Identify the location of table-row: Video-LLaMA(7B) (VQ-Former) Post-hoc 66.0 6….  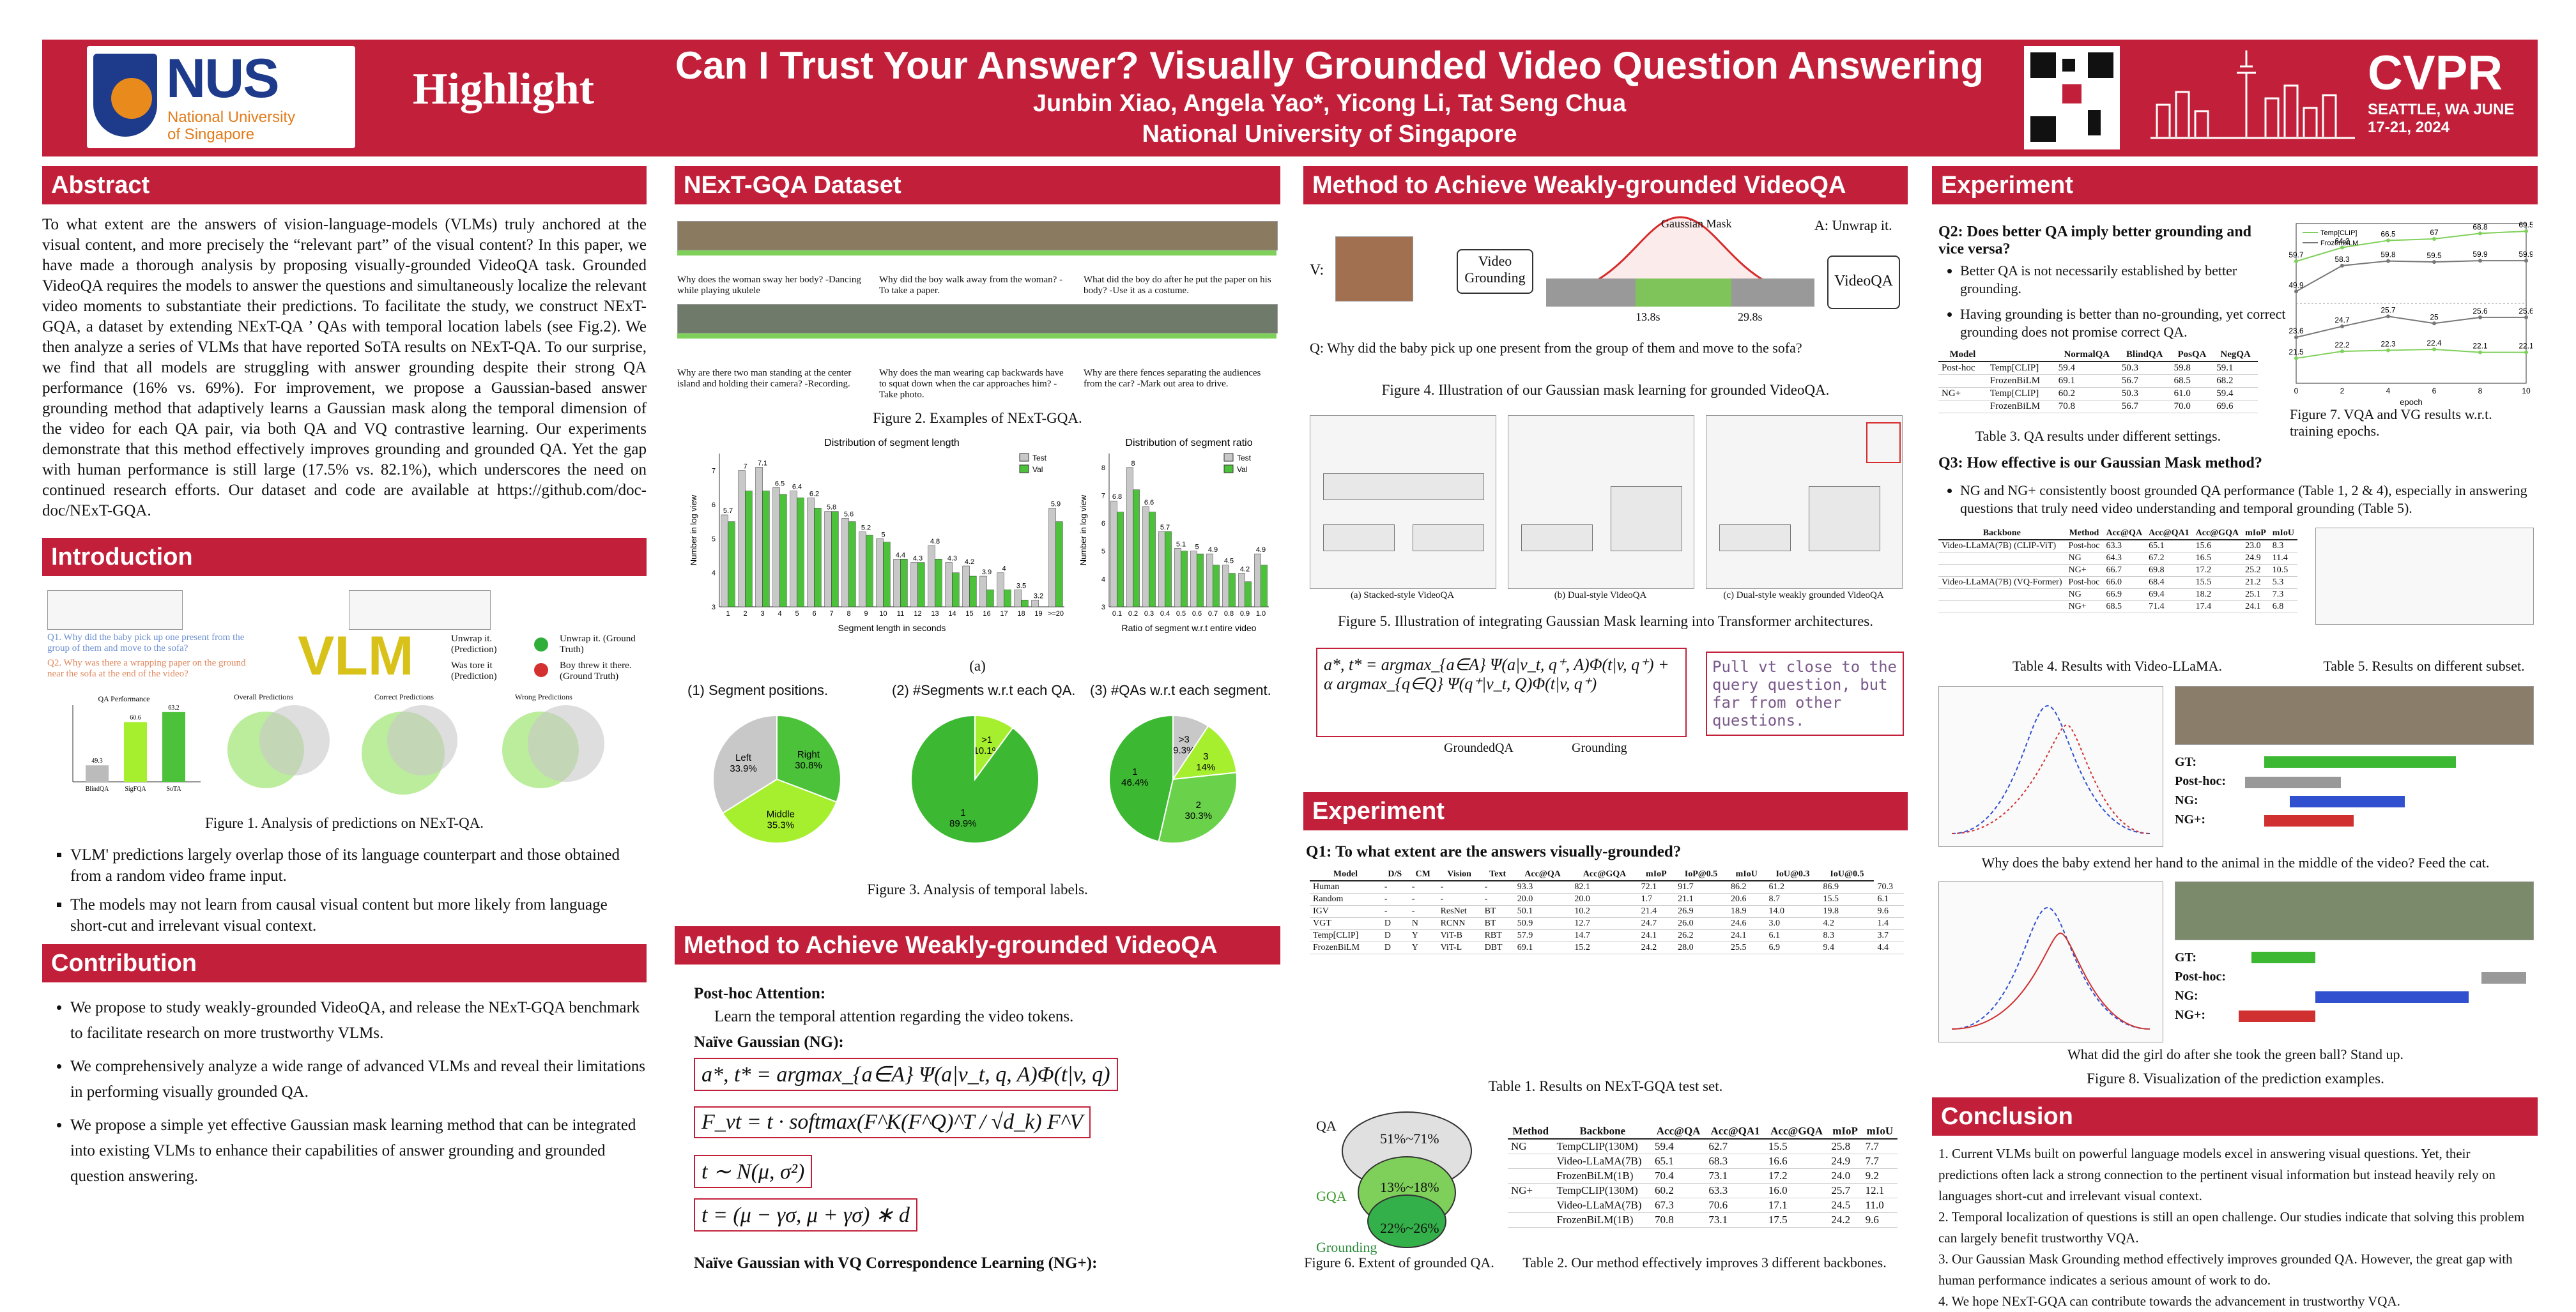
(2117, 582).